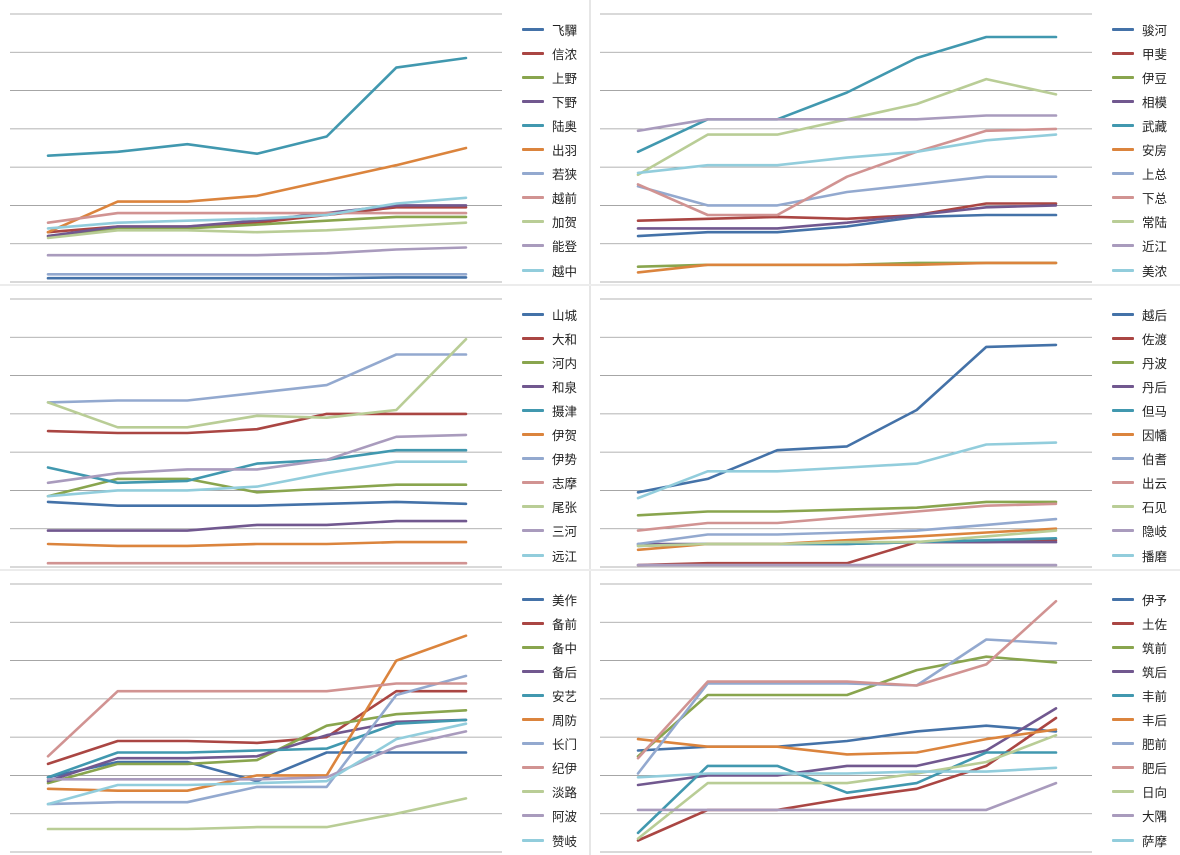 Image resolution: width=1180 pixels, height=855 pixels. Describe the element at coordinates (1139, 671) in the screenshot. I see `legend-item: 筑后` at that location.